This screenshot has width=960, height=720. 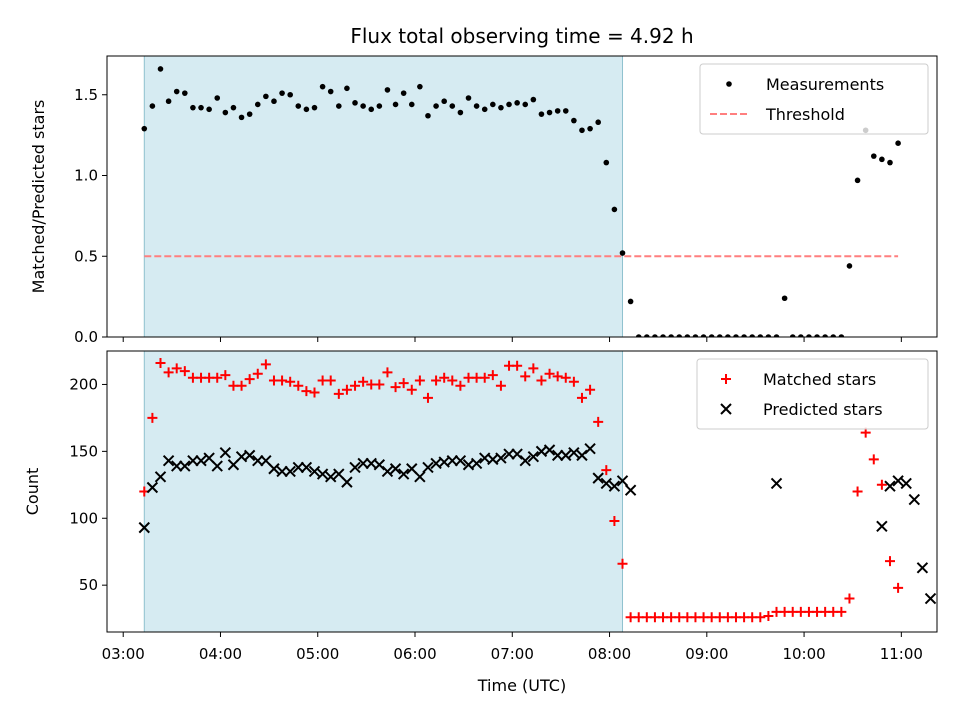 What do you see at coordinates (726, 379) in the screenshot?
I see `legend-marker-matched` at bounding box center [726, 379].